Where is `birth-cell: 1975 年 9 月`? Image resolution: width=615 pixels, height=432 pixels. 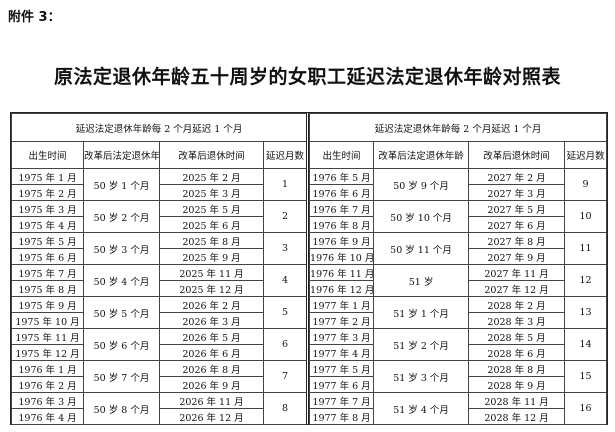 birth-cell: 1975 年 9 月 is located at coordinates (47, 304).